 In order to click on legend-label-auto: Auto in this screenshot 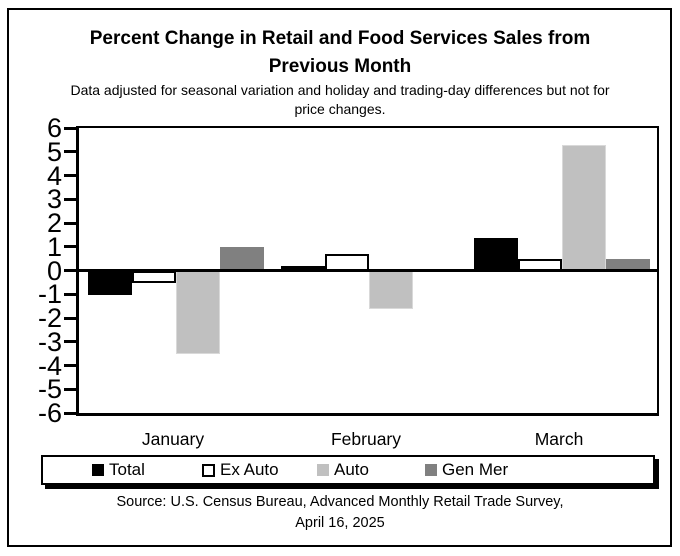, I will do `click(351, 469)`.